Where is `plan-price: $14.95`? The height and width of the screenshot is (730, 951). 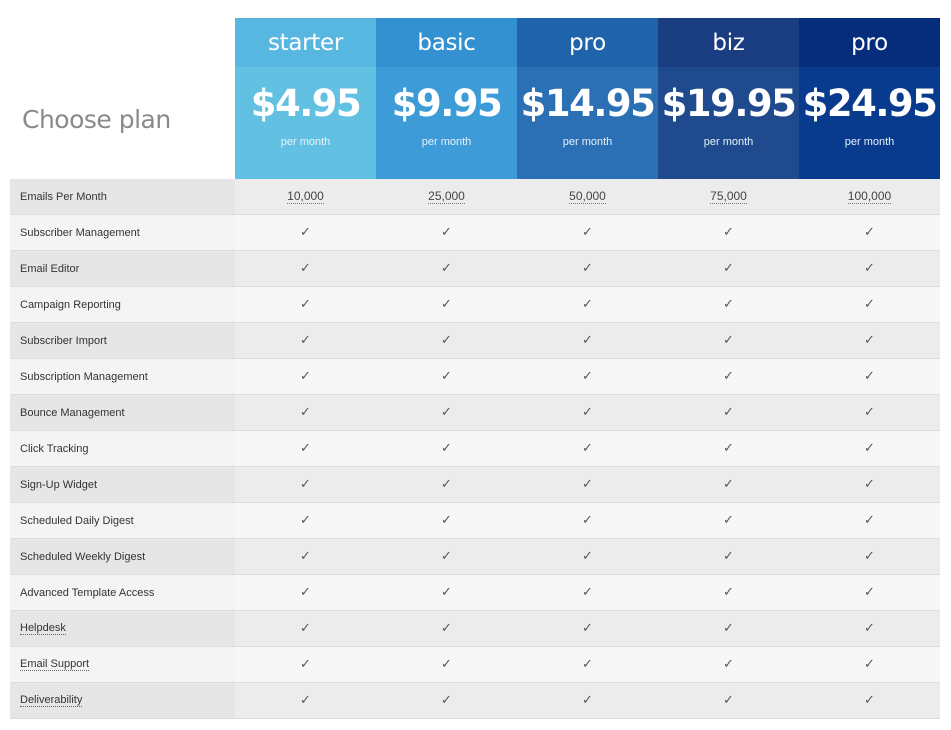 plan-price: $14.95 is located at coordinates (588, 103).